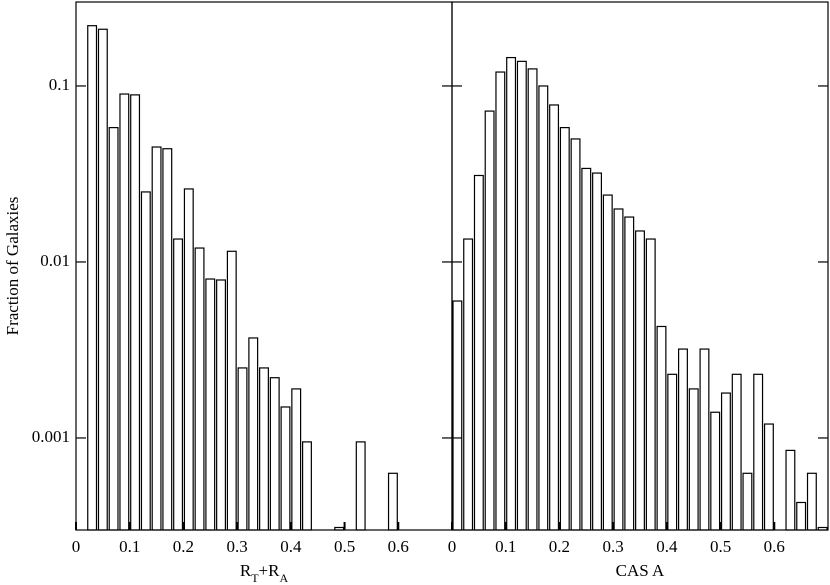  Describe the element at coordinates (270, 570) in the screenshot. I see `x-axis-label-part: +R` at that location.